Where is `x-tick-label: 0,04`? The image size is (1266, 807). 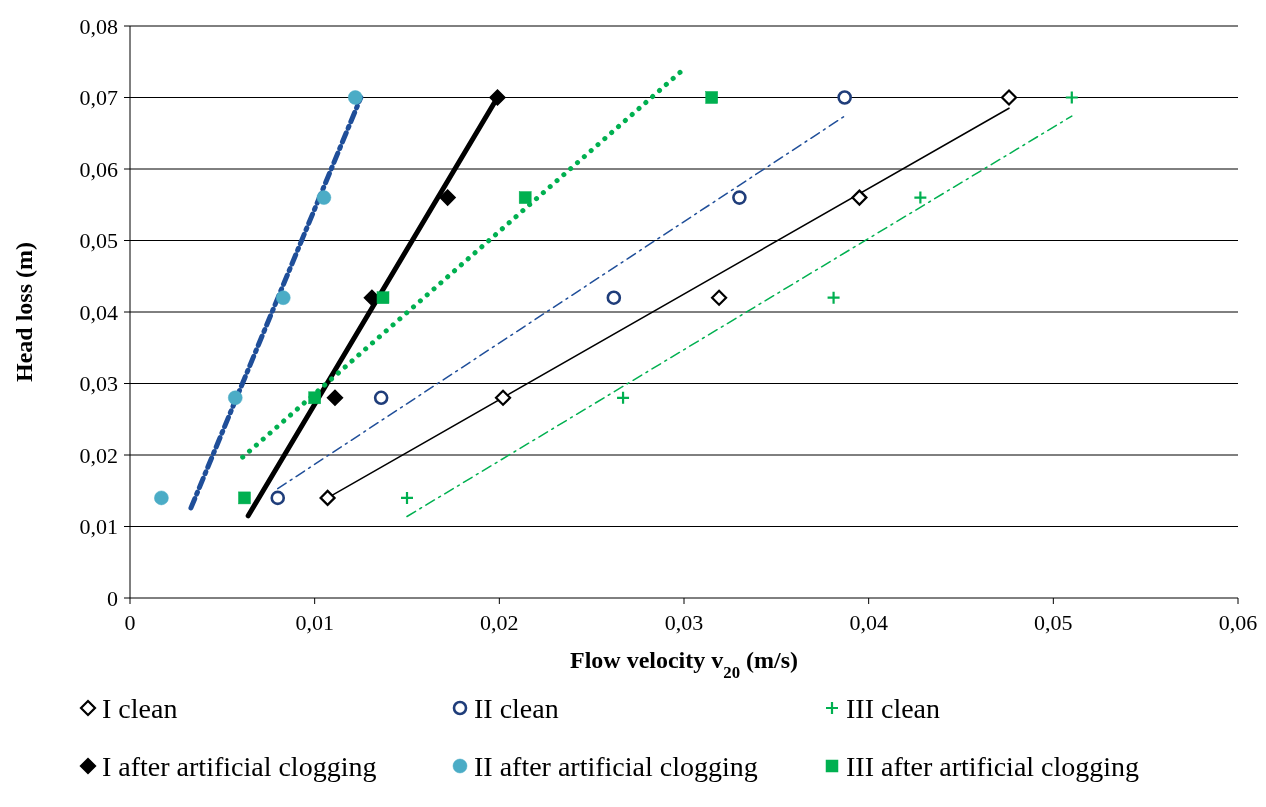 x-tick-label: 0,04 is located at coordinates (868, 622).